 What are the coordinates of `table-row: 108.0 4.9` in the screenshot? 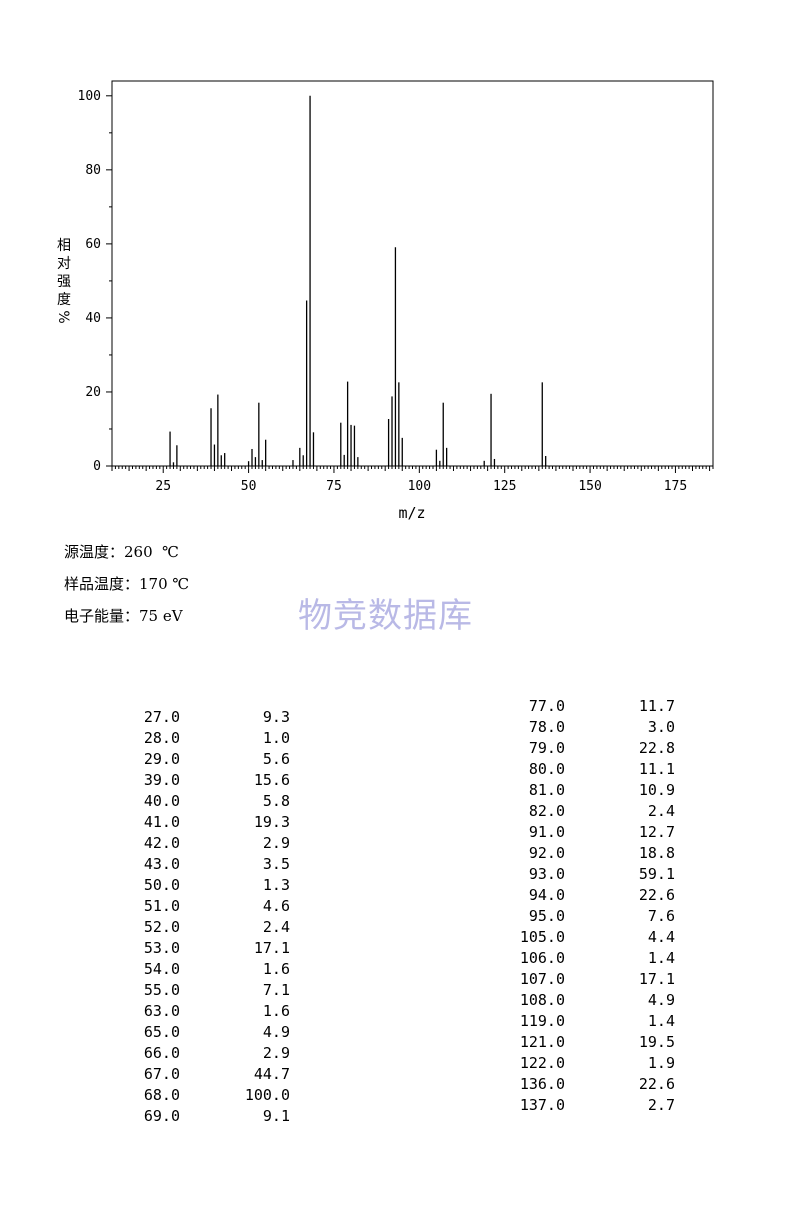 It's located at (587, 1000).